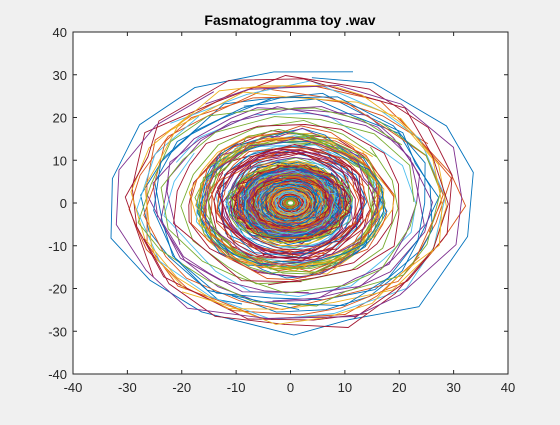 This screenshot has height=425, width=560. What do you see at coordinates (290, 387) in the screenshot?
I see `x-tick-label: 0` at bounding box center [290, 387].